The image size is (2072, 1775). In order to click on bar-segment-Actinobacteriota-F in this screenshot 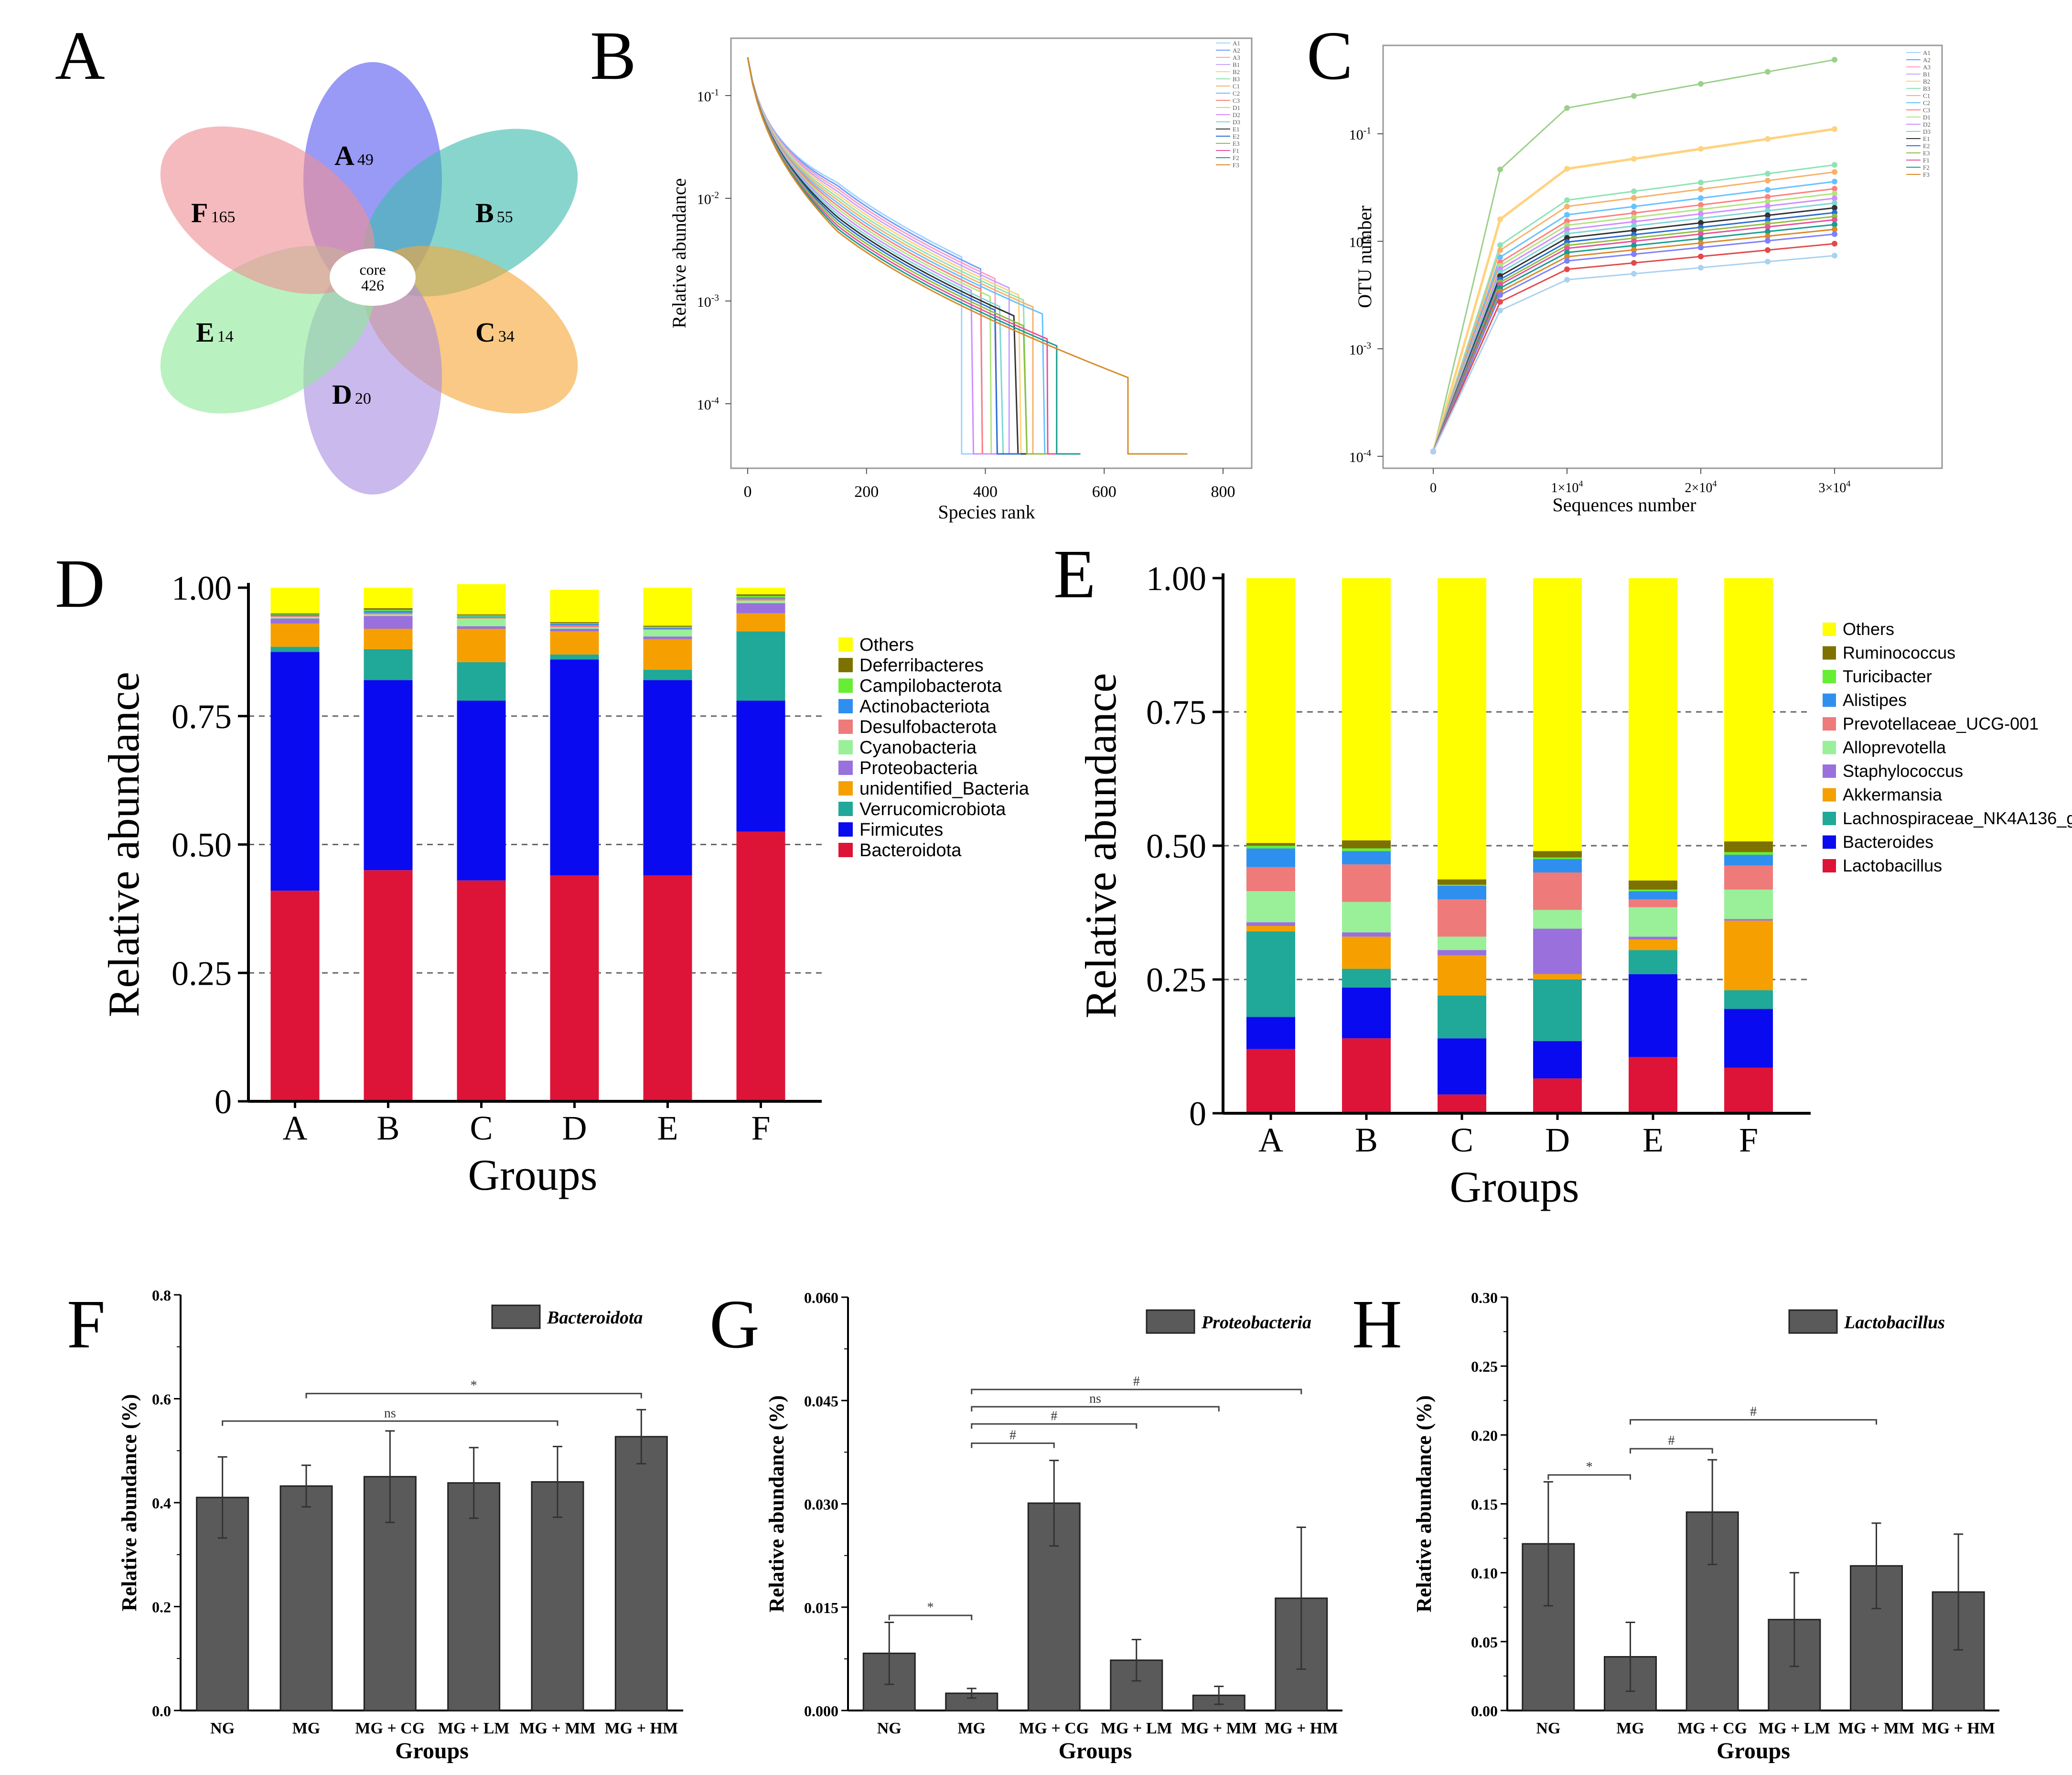, I will do `click(760, 598)`.